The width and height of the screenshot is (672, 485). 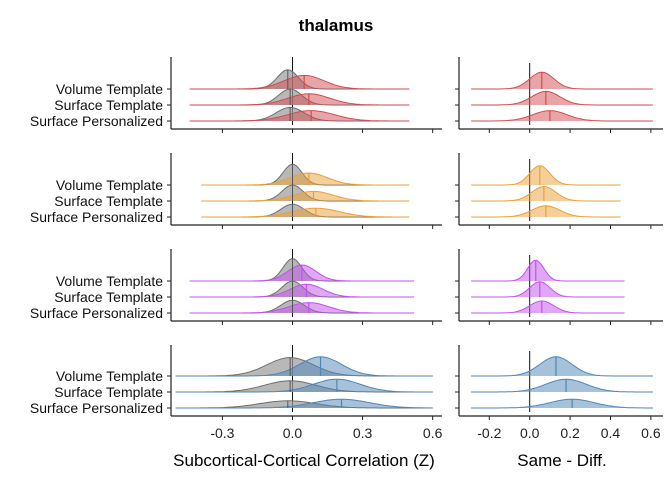 I want to click on x-axis-label-right: Same - Diff., so click(x=561, y=460).